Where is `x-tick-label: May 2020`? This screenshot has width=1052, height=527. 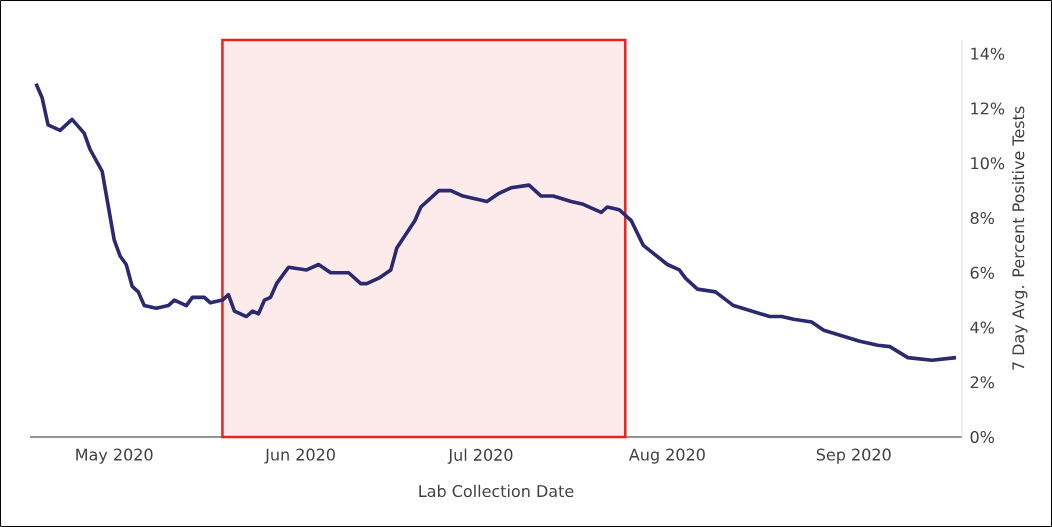 x-tick-label: May 2020 is located at coordinates (114, 456).